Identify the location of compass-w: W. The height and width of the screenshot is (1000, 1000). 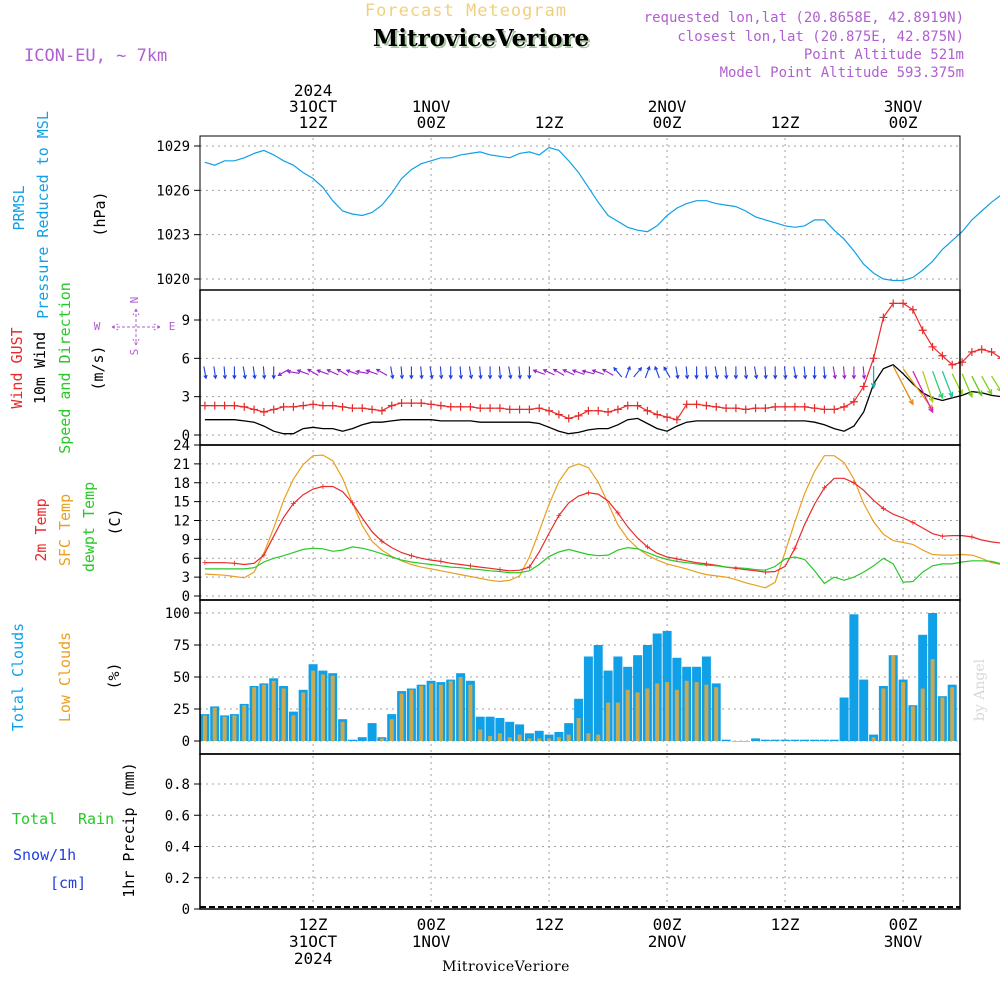
(97, 326).